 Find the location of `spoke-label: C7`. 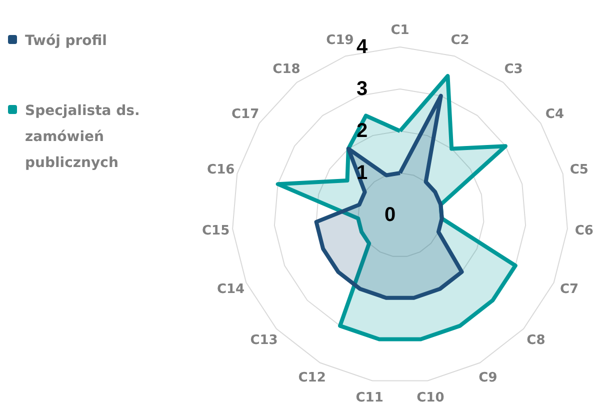

spoke-label: C7 is located at coordinates (569, 290).